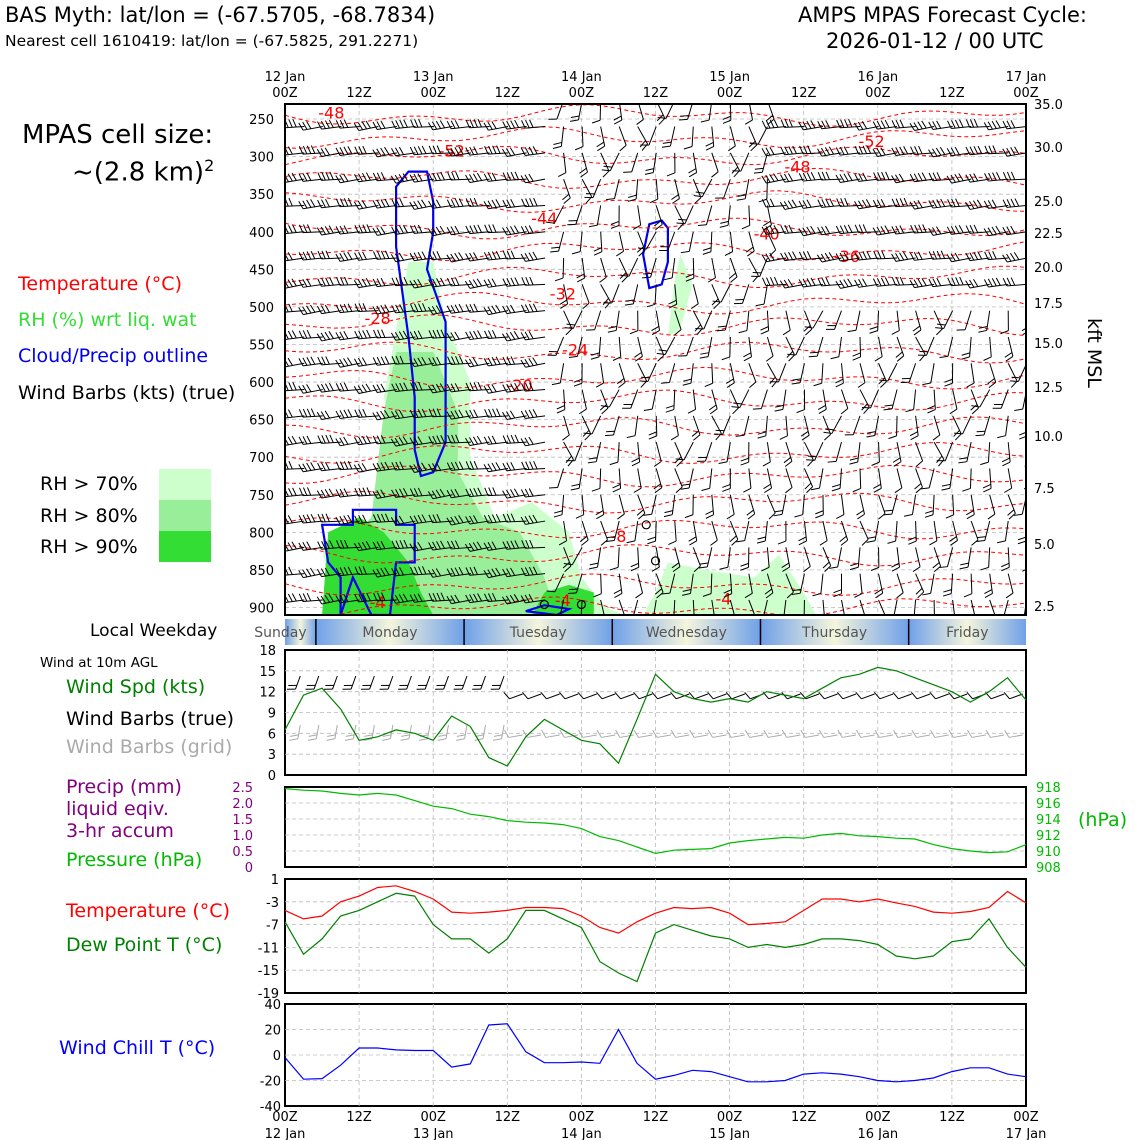 The image size is (1140, 1140). What do you see at coordinates (1048, 344) in the screenshot?
I see `height-tick-label: 15.0` at bounding box center [1048, 344].